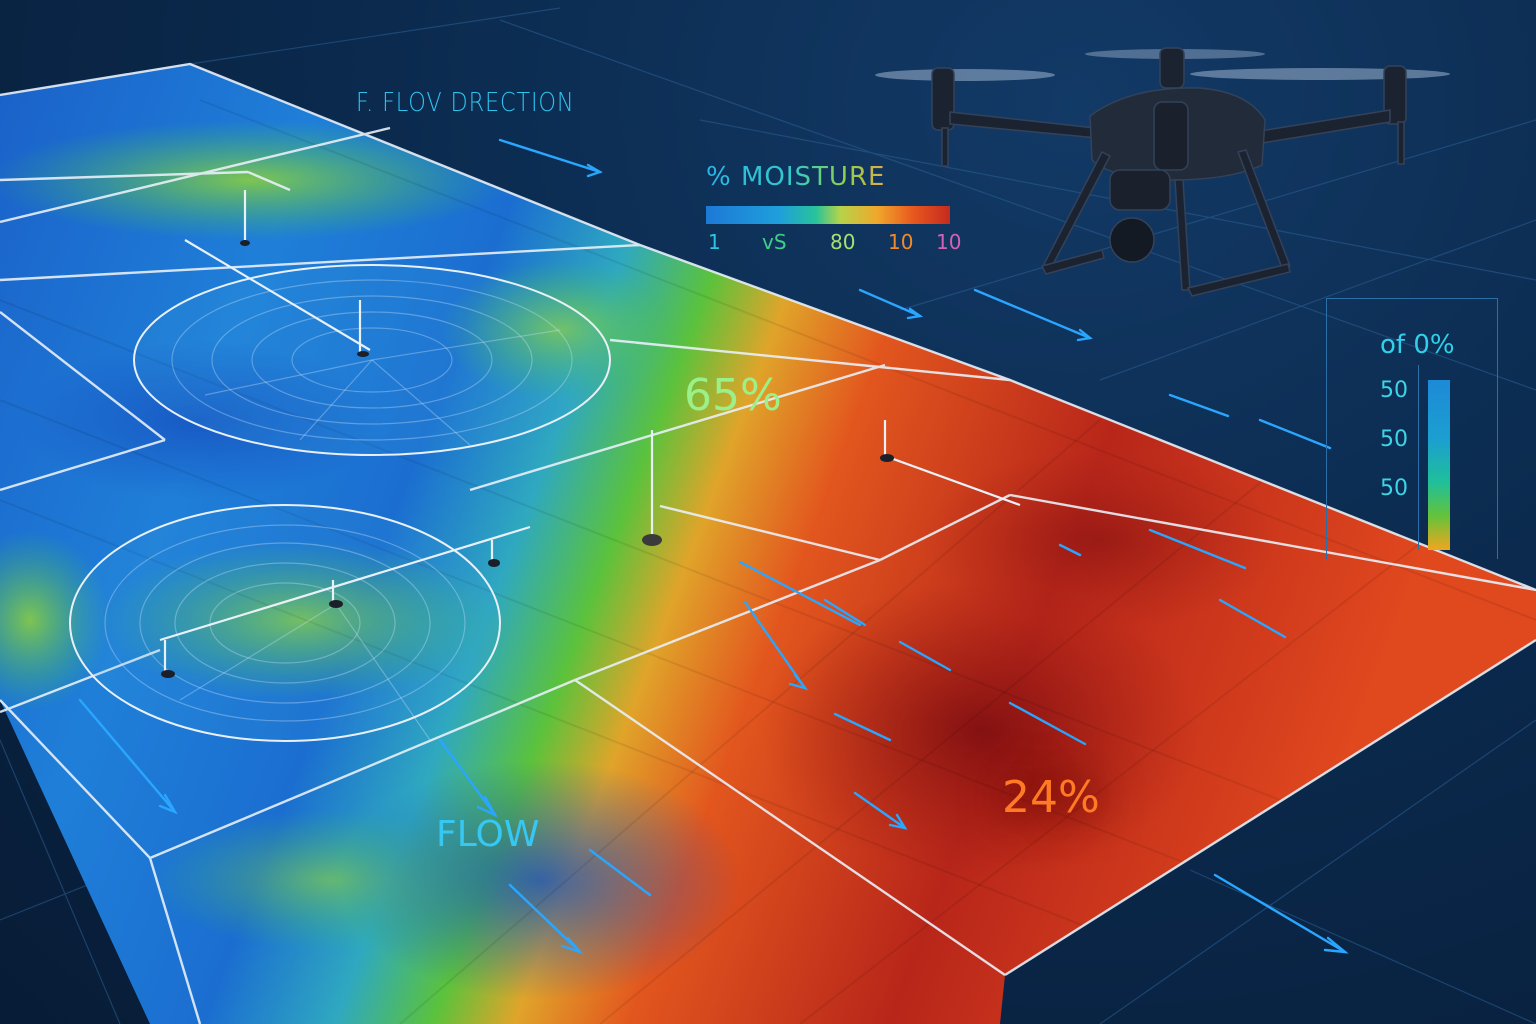 The image size is (1536, 1024). What do you see at coordinates (465, 103) in the screenshot?
I see `flow-direction-title: F. FLOV DRECTION` at bounding box center [465, 103].